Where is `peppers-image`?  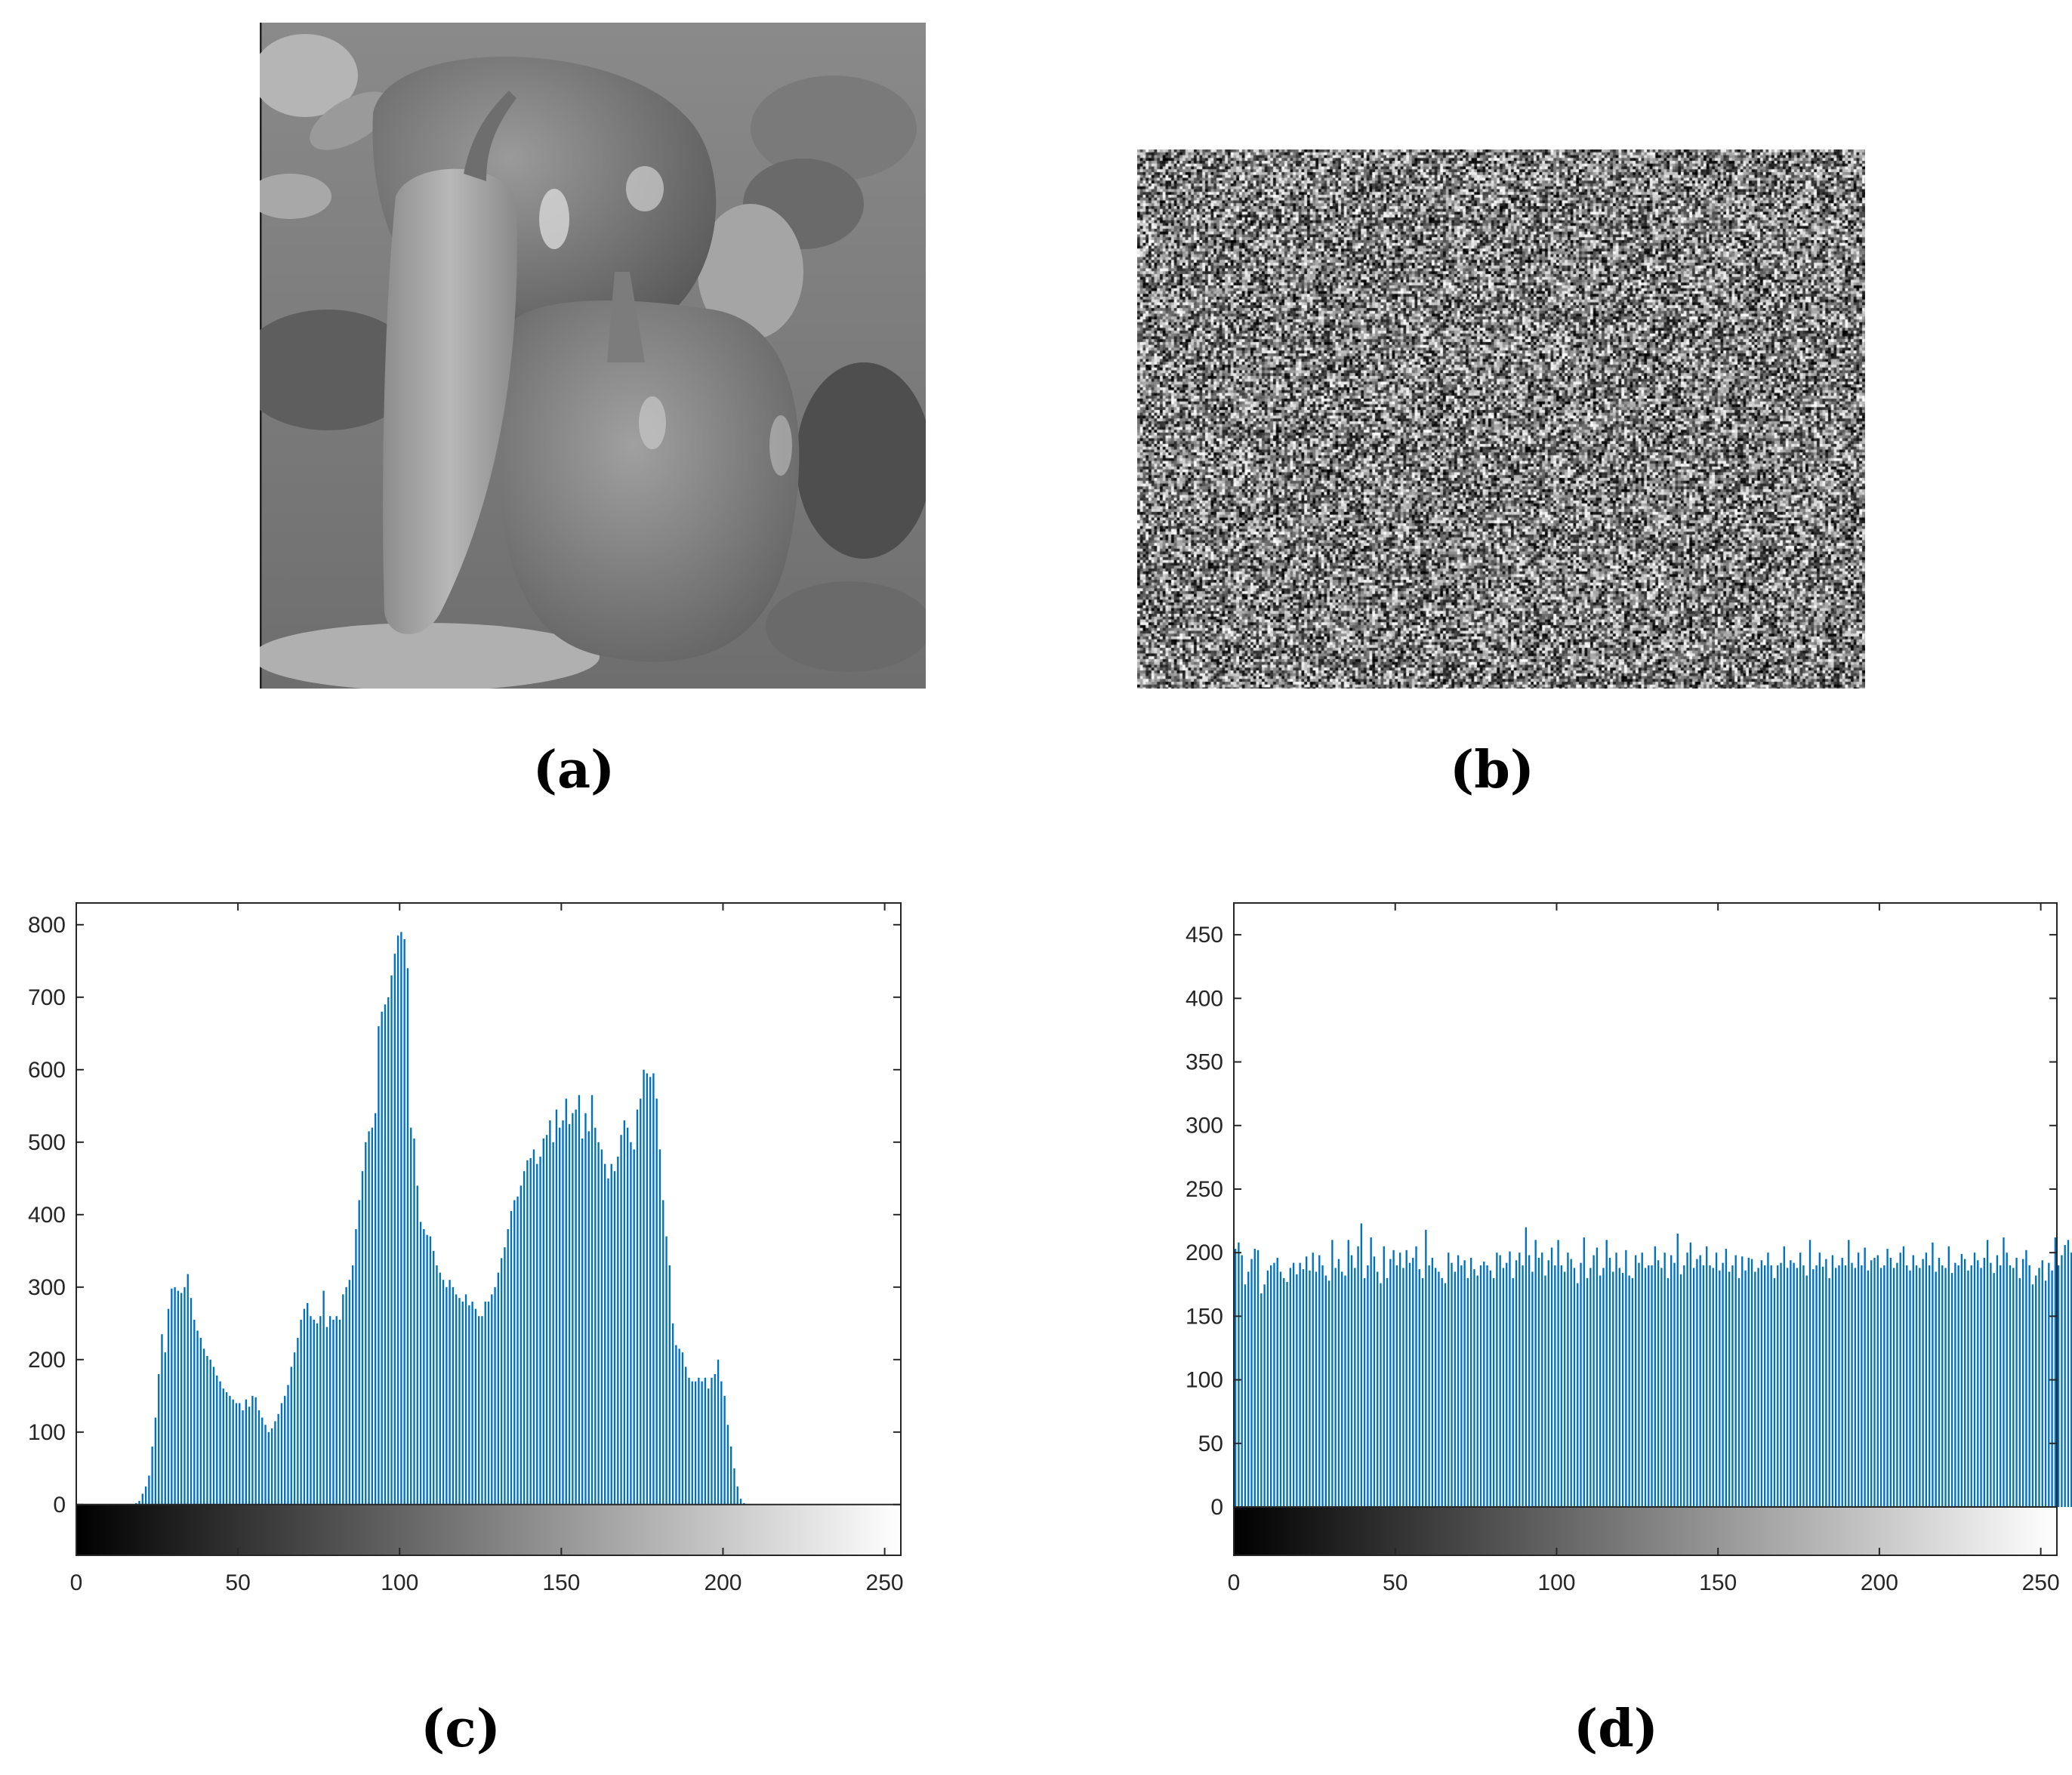
peppers-image is located at coordinates (593, 356).